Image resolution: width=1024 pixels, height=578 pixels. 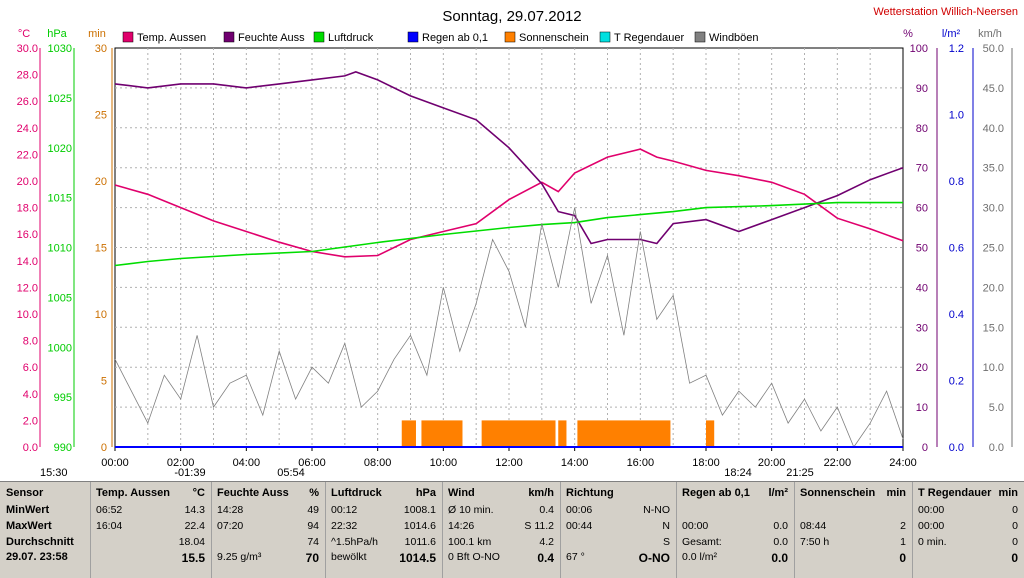 I want to click on percent-tick: 20, so click(x=922, y=368).